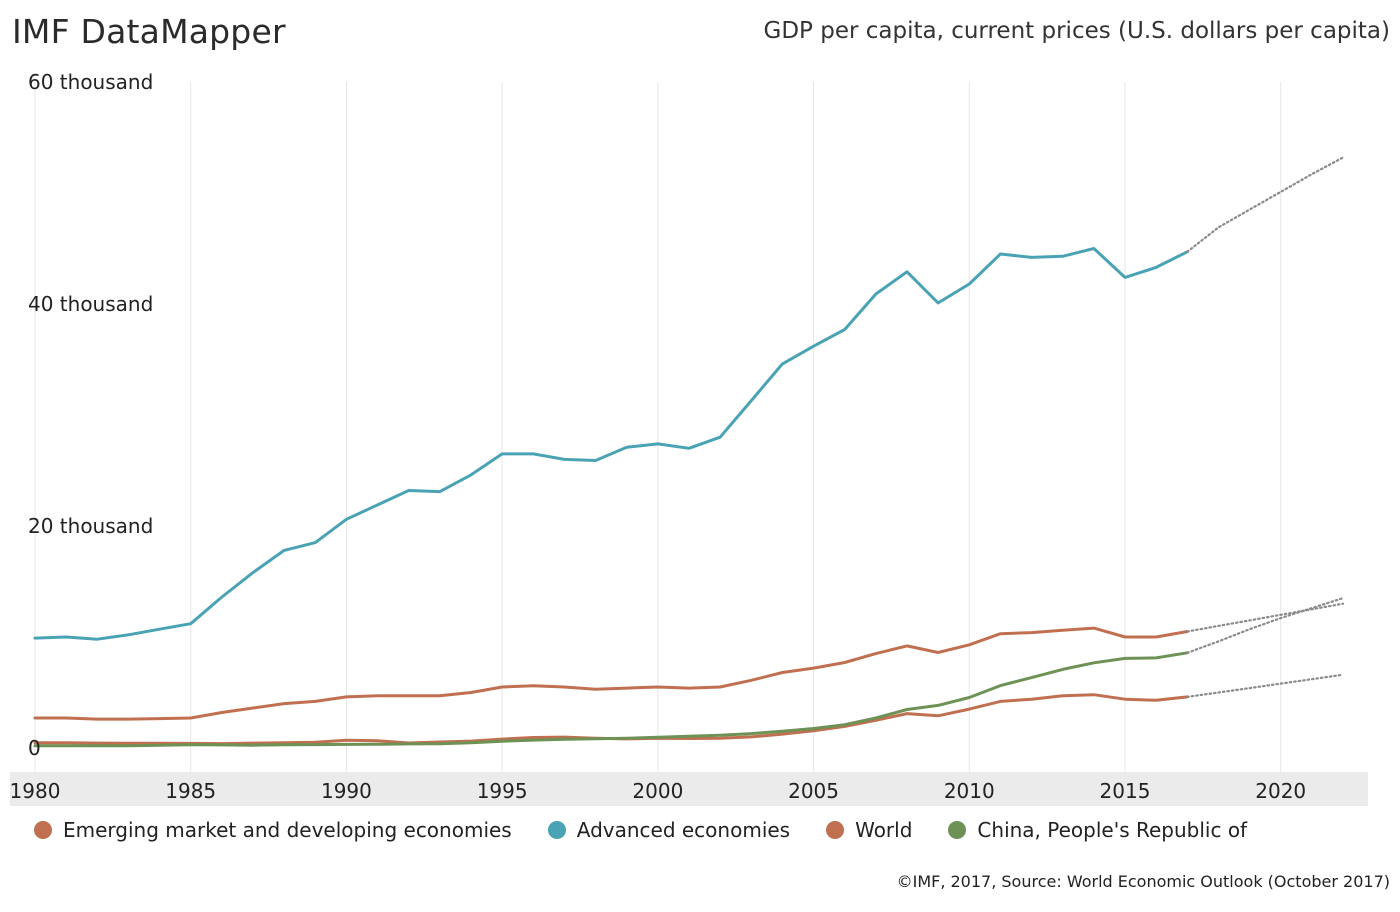 Image resolution: width=1400 pixels, height=912 pixels. Describe the element at coordinates (969, 791) in the screenshot. I see `x-tick-label: 2010` at that location.